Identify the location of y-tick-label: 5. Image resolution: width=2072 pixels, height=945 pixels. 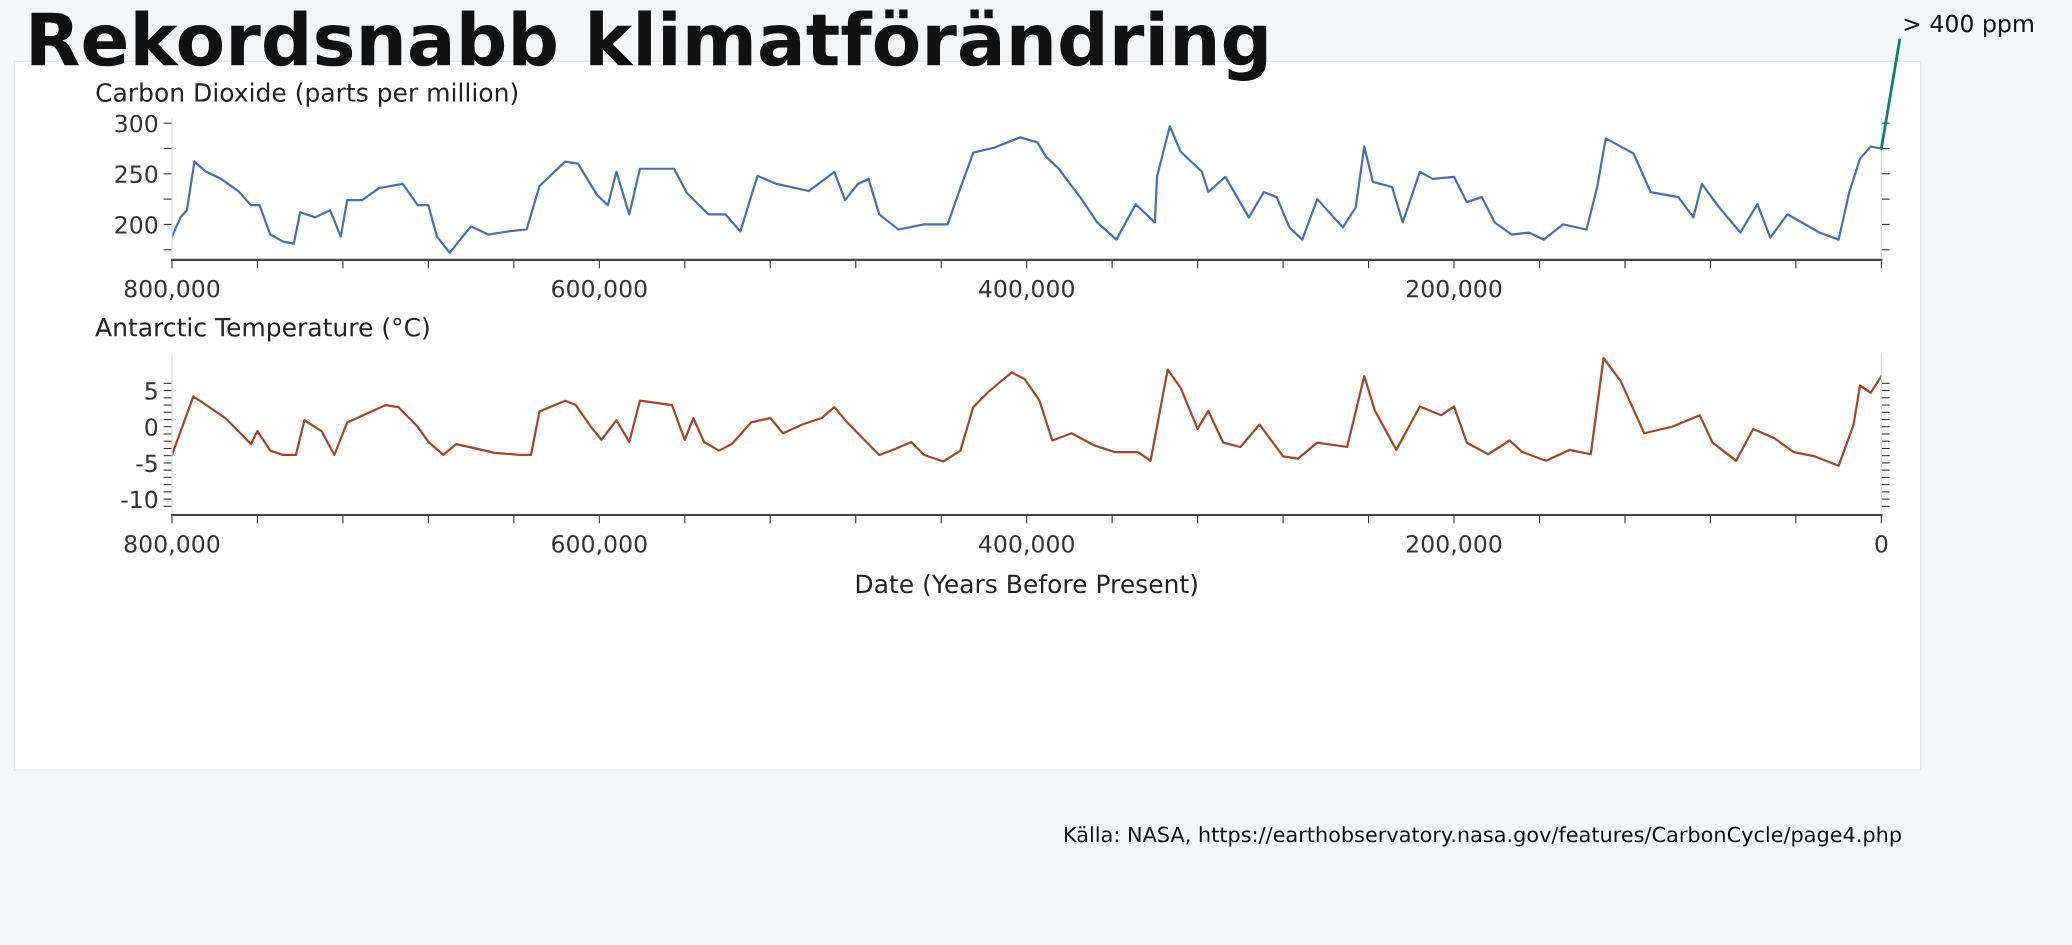
(151, 391).